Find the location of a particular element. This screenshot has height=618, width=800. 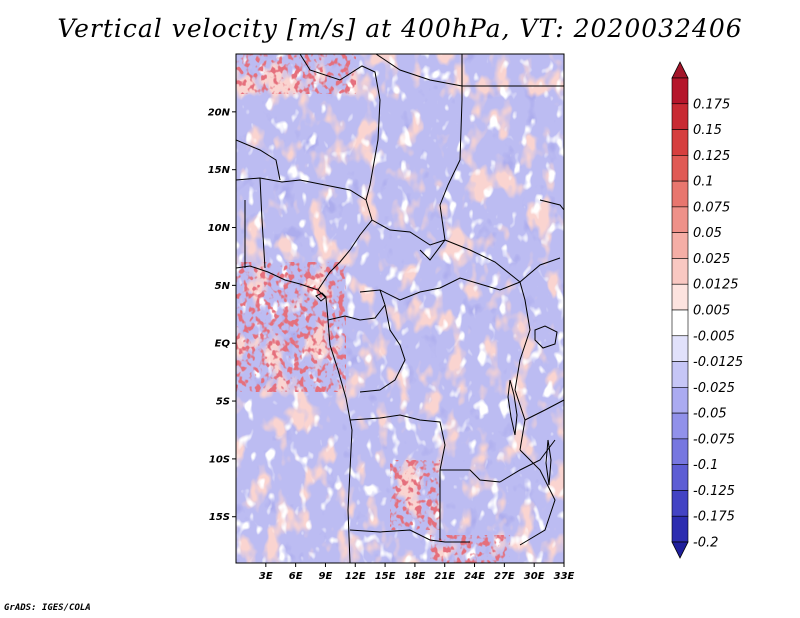

colorbar-label: -0.175 is located at coordinates (714, 517).